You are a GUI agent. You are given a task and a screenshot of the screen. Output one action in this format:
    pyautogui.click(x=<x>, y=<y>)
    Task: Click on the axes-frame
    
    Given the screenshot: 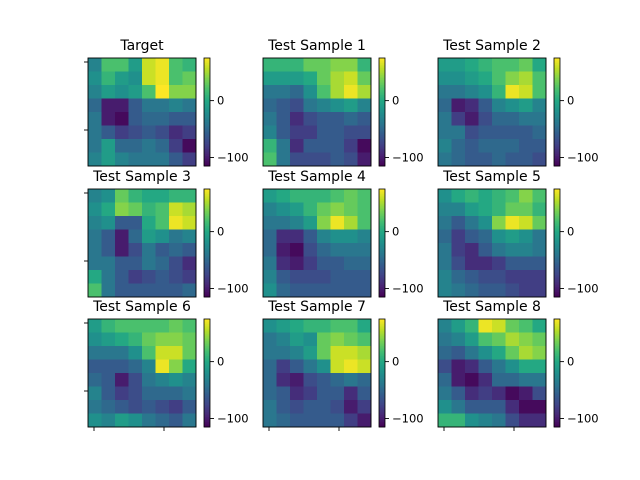 What is the action you would take?
    pyautogui.click(x=142, y=112)
    